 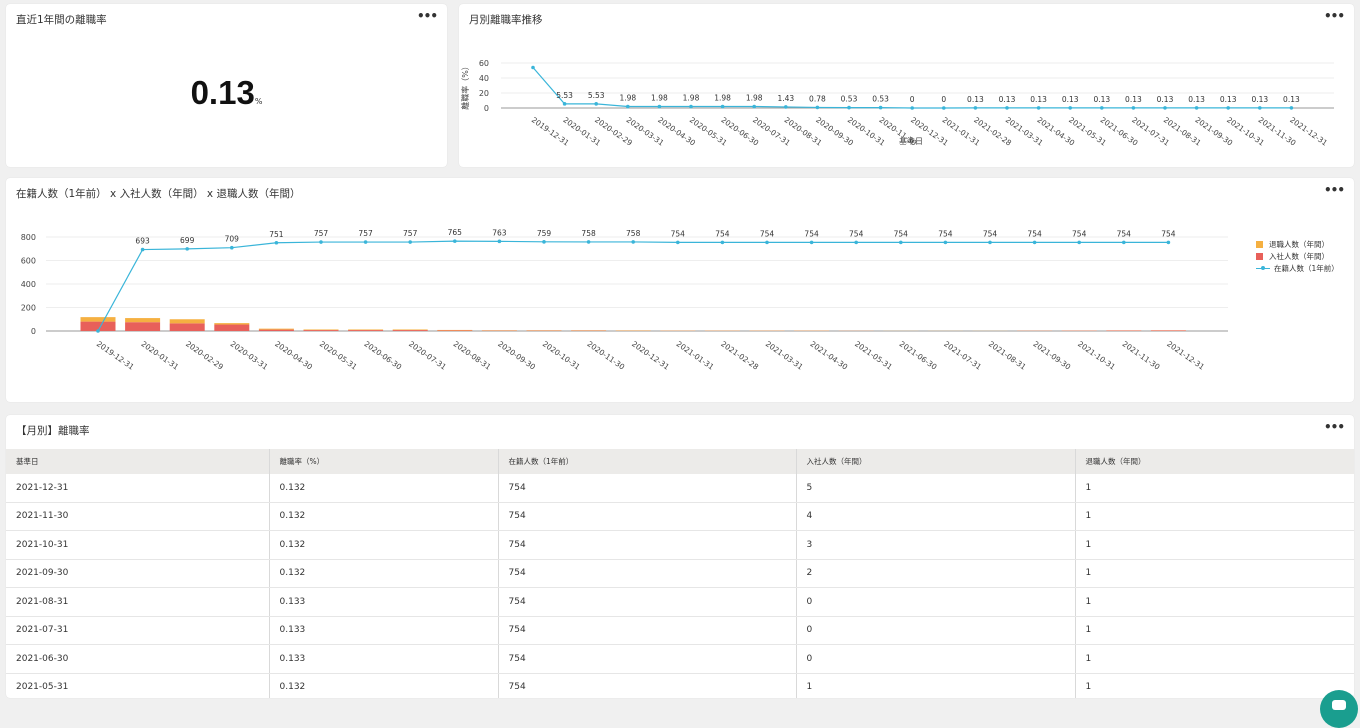 What do you see at coordinates (1096, 355) in the screenshot?
I see `x-tick-label: 2021-10-31` at bounding box center [1096, 355].